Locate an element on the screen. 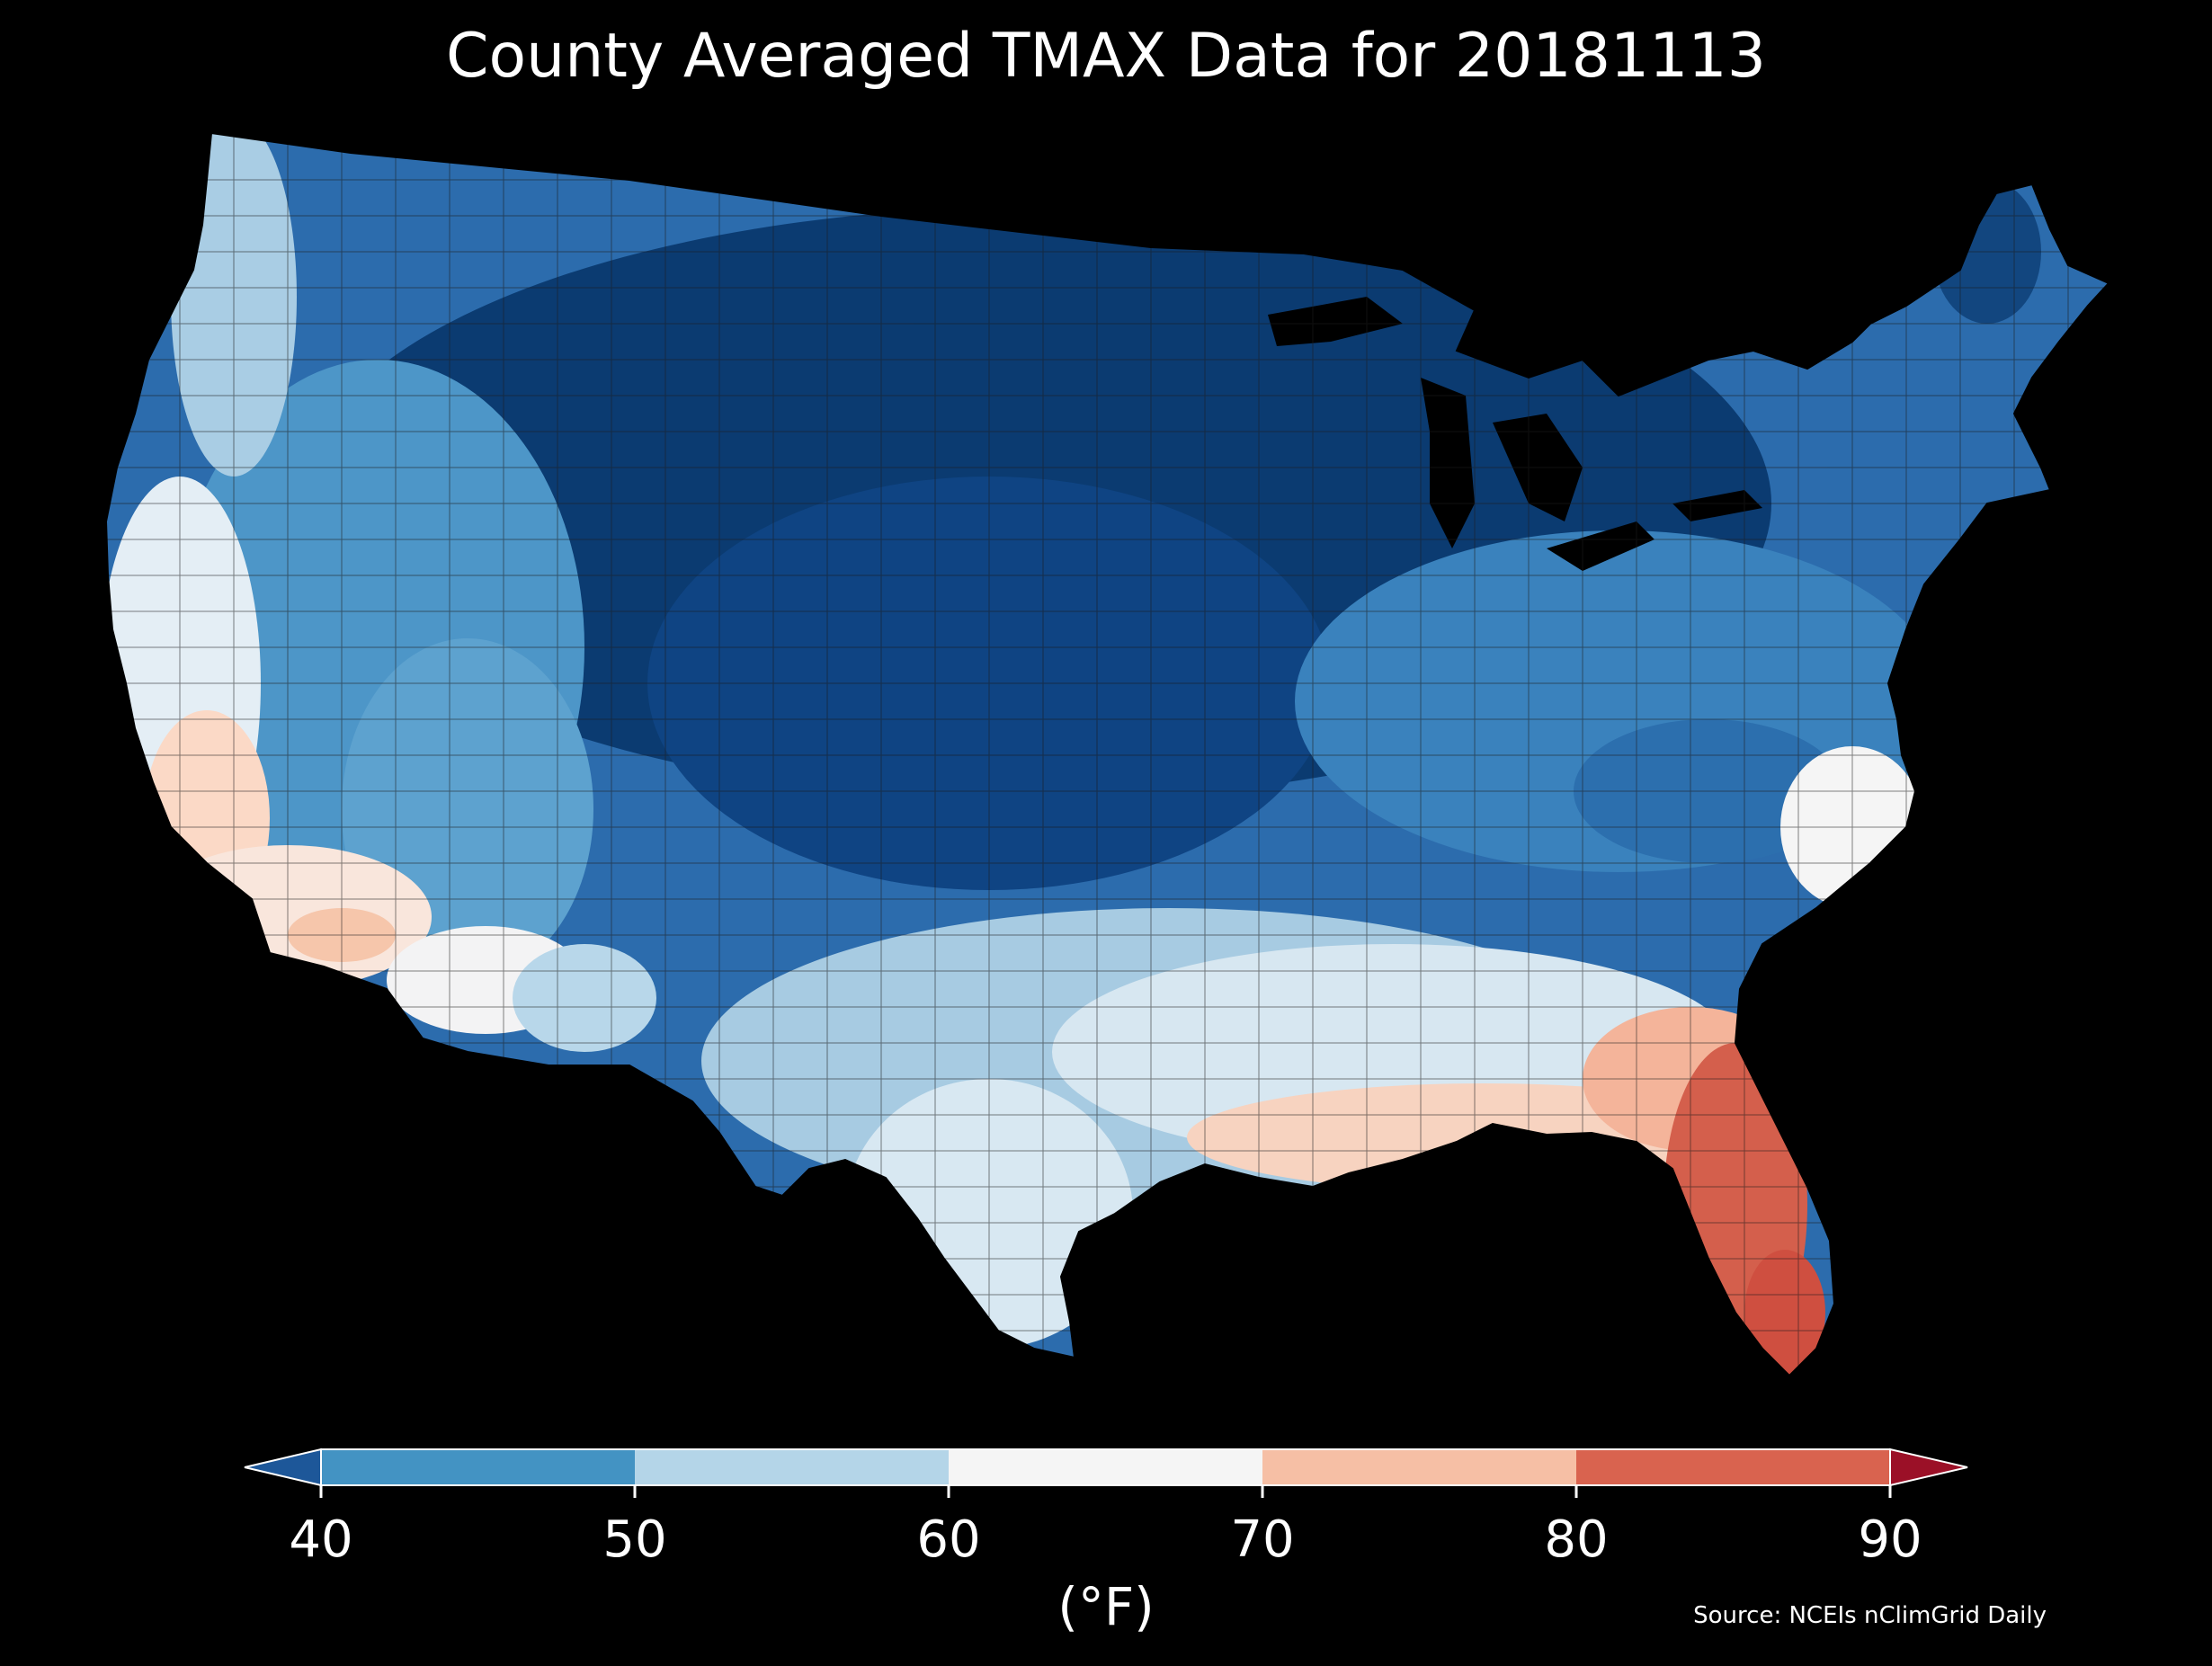 This screenshot has height=1666, width=2212. map-title: County Averaged TMAX Data for 20181113 is located at coordinates (1106, 56).